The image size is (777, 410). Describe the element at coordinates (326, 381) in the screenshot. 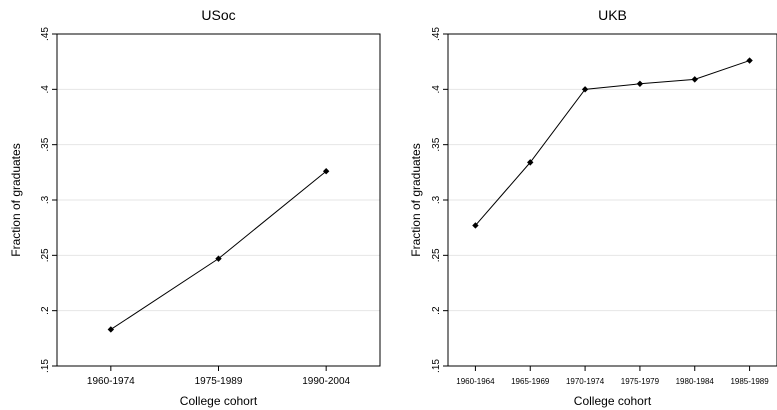

I see `x-tick-label: 1990-2004` at that location.